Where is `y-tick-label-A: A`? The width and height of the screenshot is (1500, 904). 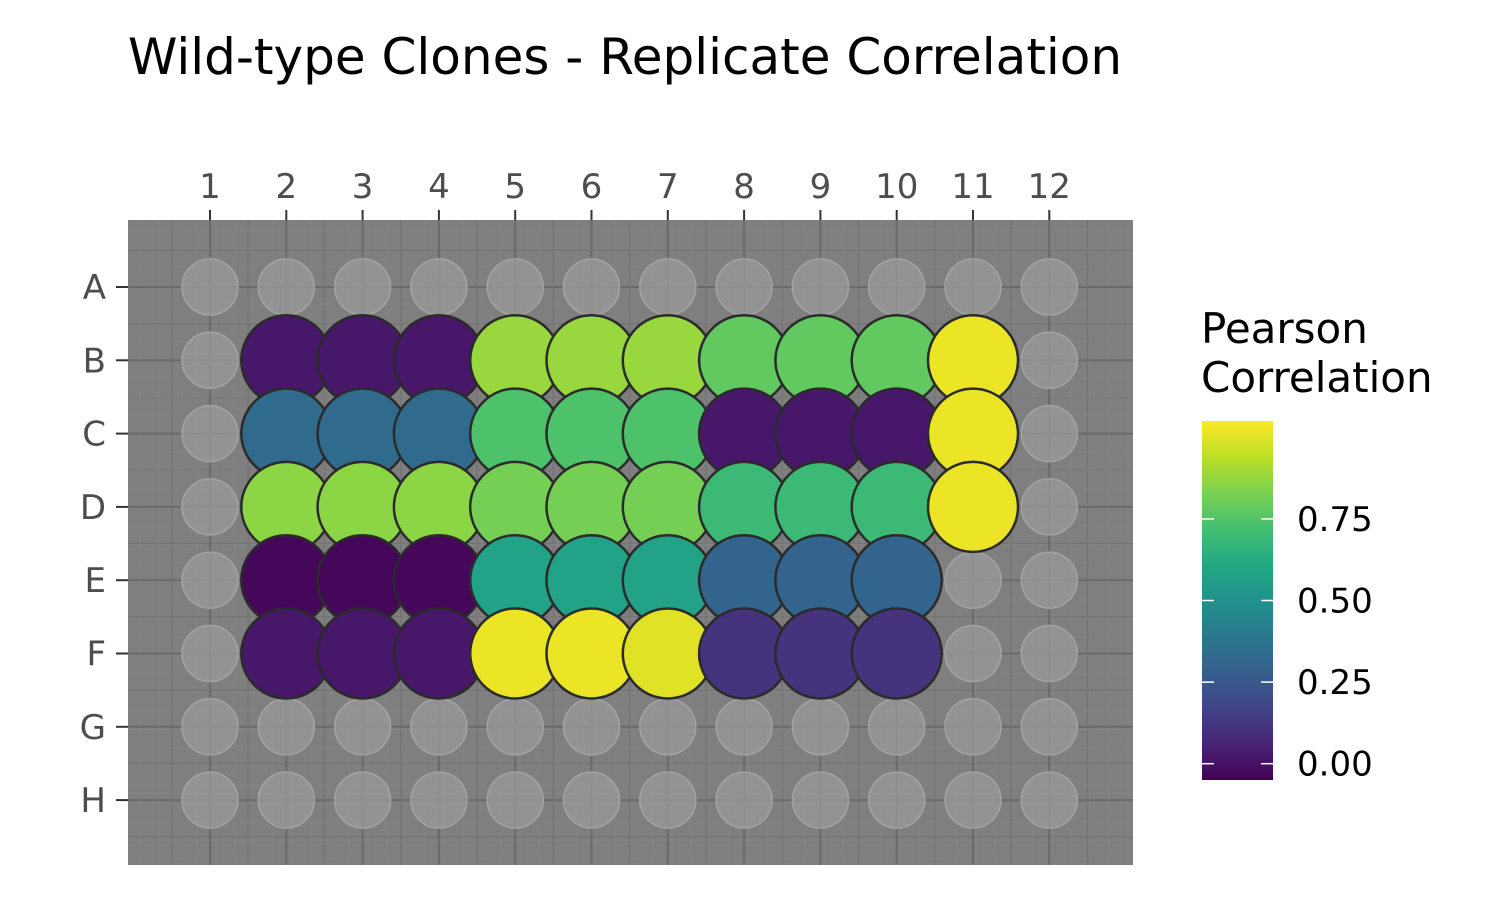
y-tick-label-A: A is located at coordinates (94, 288).